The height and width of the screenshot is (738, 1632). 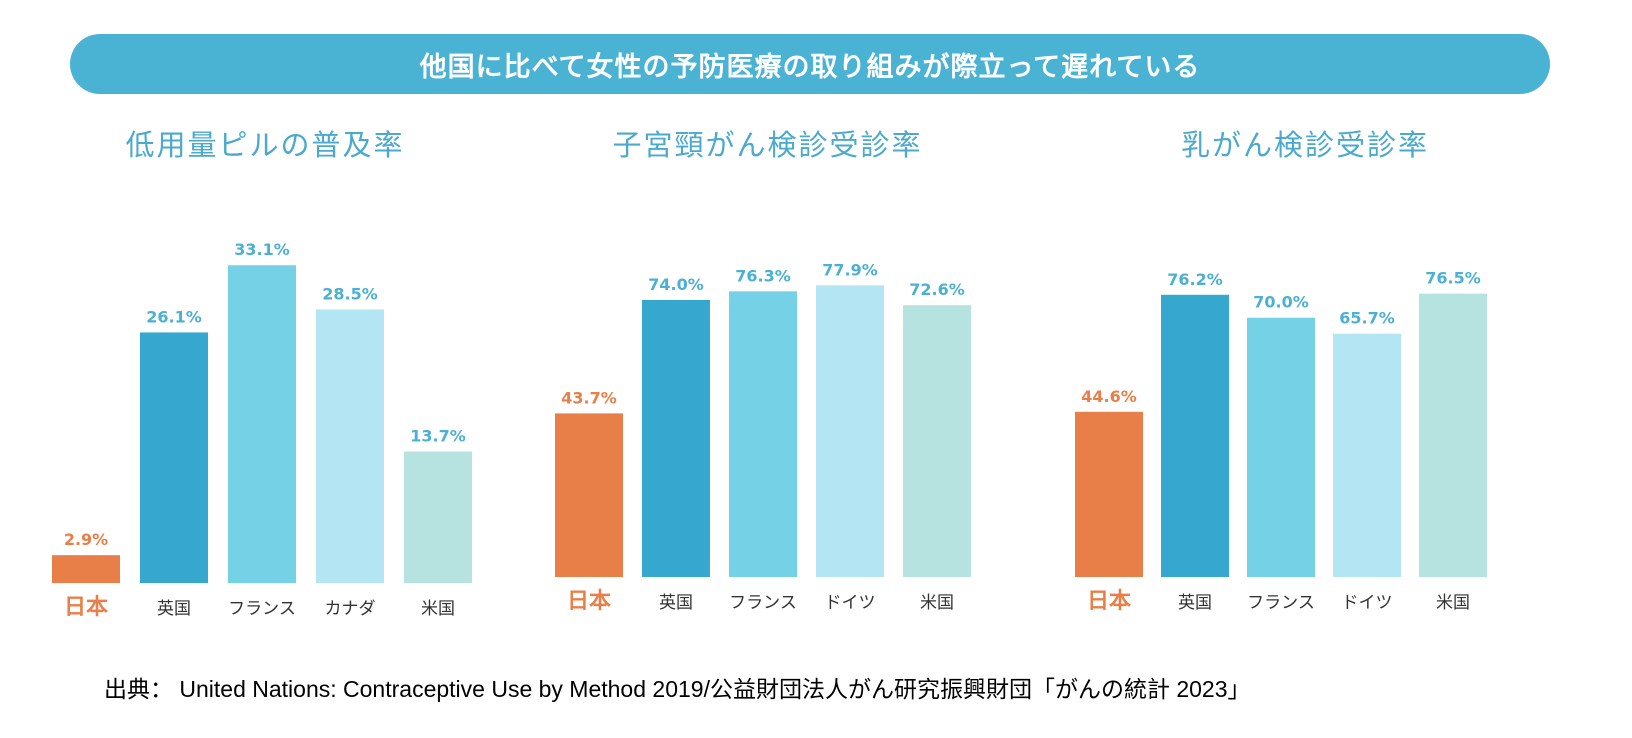 What do you see at coordinates (937, 289) in the screenshot?
I see `value-label: 72.6%` at bounding box center [937, 289].